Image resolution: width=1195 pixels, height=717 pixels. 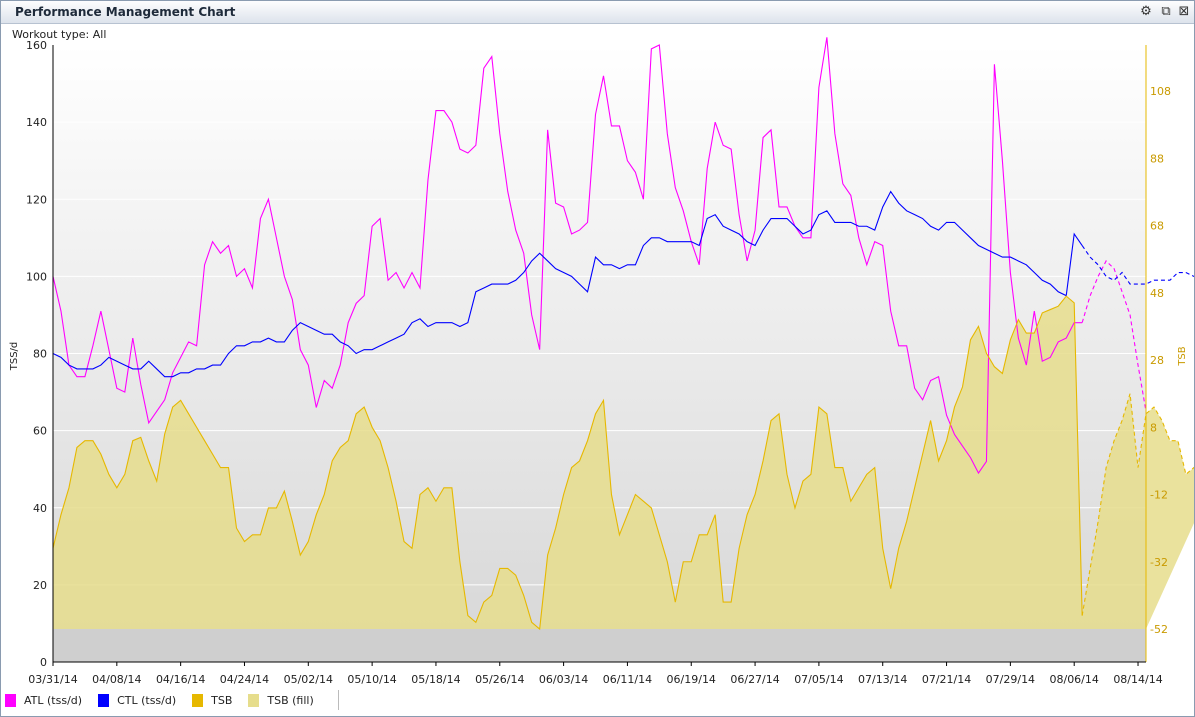 I want to click on y-right-tick-label: -32, so click(x=1159, y=562).